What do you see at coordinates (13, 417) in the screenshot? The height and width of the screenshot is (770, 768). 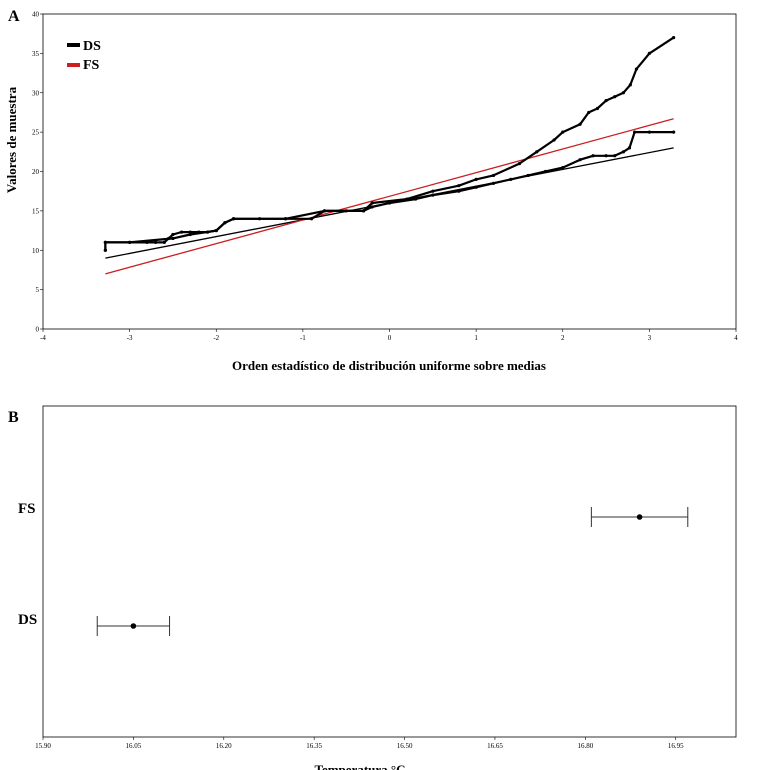 I see `panel-b-label: B` at bounding box center [13, 417].